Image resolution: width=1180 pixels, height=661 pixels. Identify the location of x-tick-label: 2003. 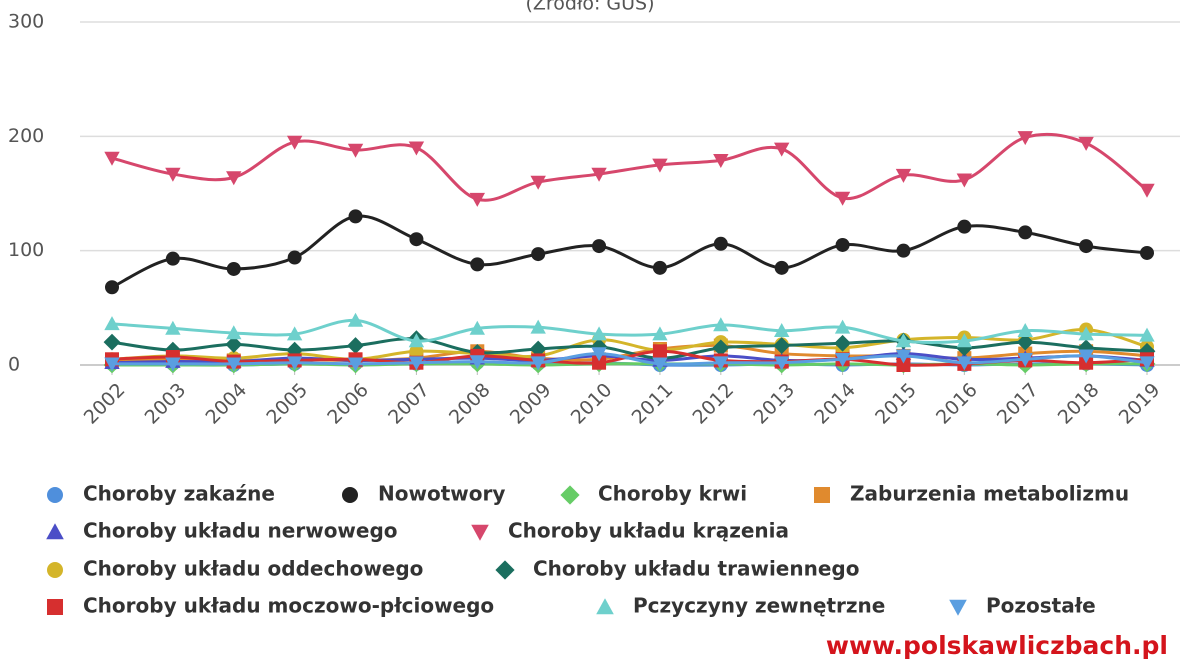
(166, 404).